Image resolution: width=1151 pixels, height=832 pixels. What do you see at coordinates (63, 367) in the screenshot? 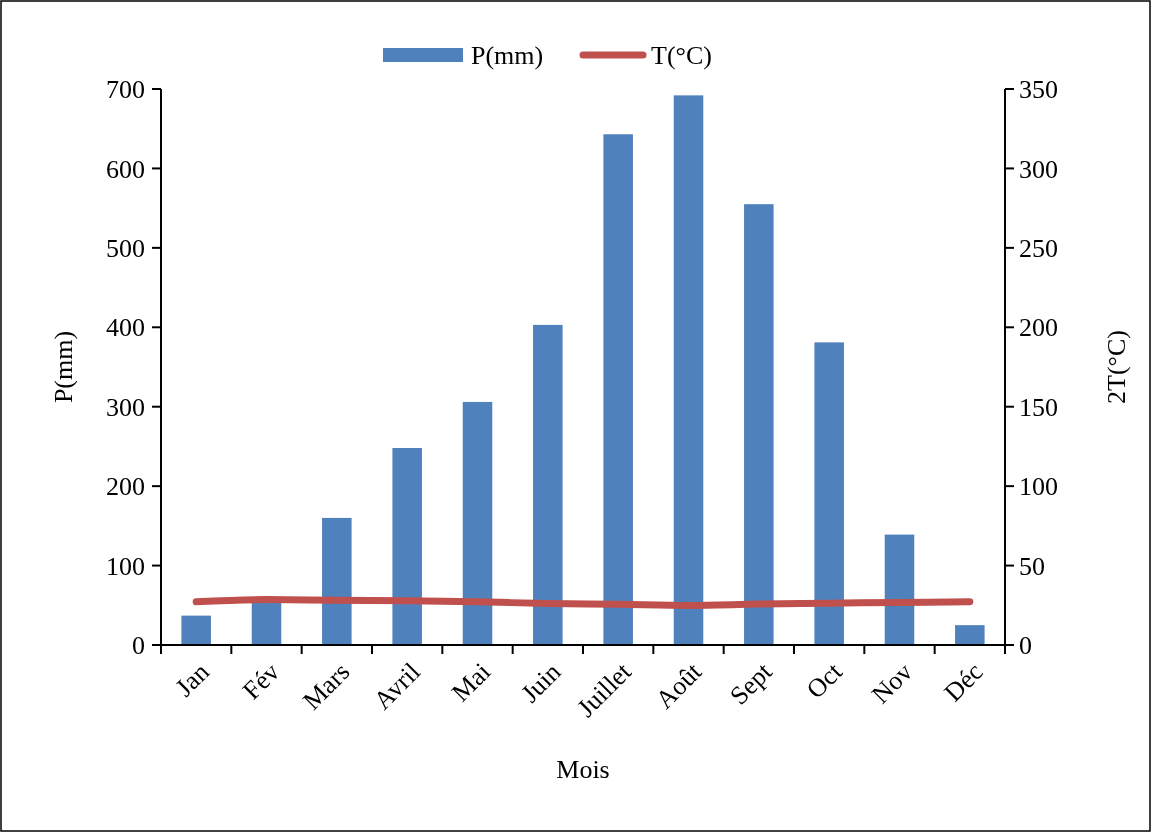
I see `y-axis-title: P(mm)` at bounding box center [63, 367].